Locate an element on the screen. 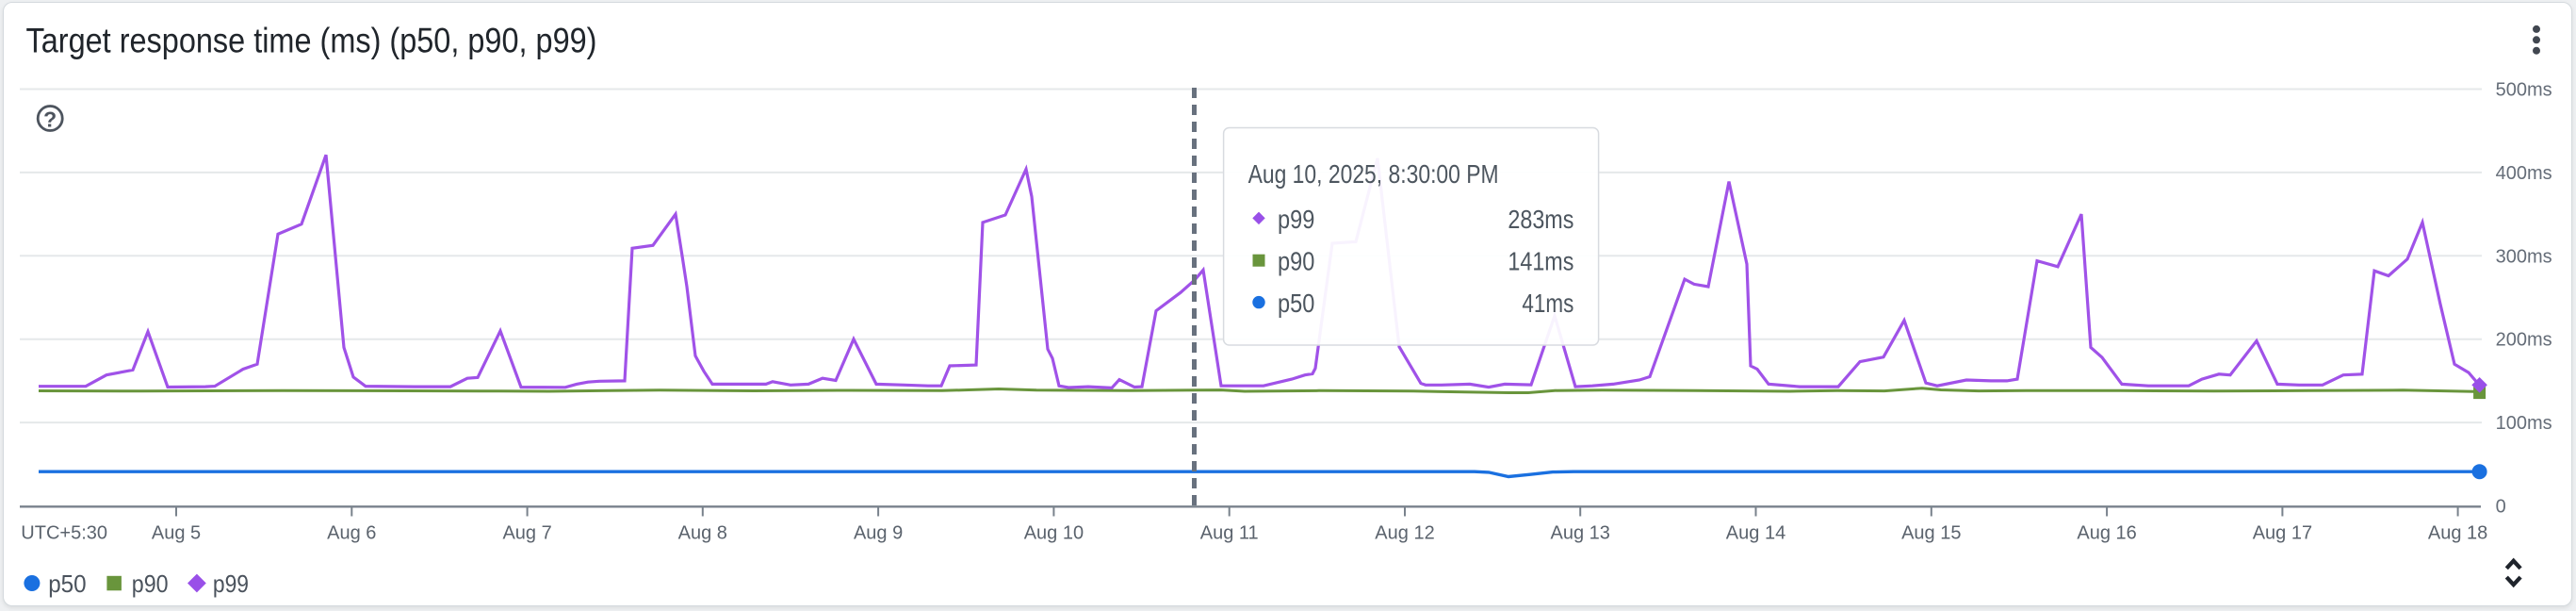 Image resolution: width=2576 pixels, height=611 pixels. svg-text: Aug 14 is located at coordinates (1755, 533).